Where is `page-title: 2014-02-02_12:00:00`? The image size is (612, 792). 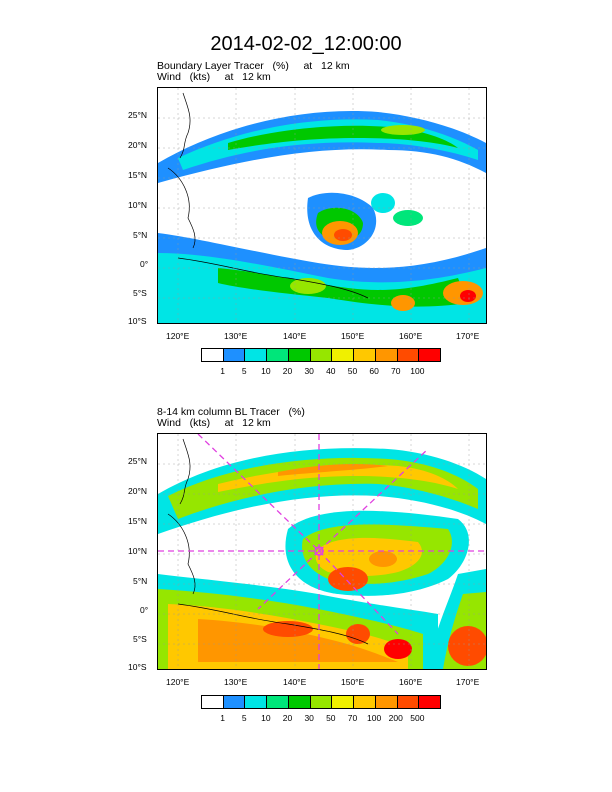
page-title: 2014-02-02_12:00:00 is located at coordinates (306, 44).